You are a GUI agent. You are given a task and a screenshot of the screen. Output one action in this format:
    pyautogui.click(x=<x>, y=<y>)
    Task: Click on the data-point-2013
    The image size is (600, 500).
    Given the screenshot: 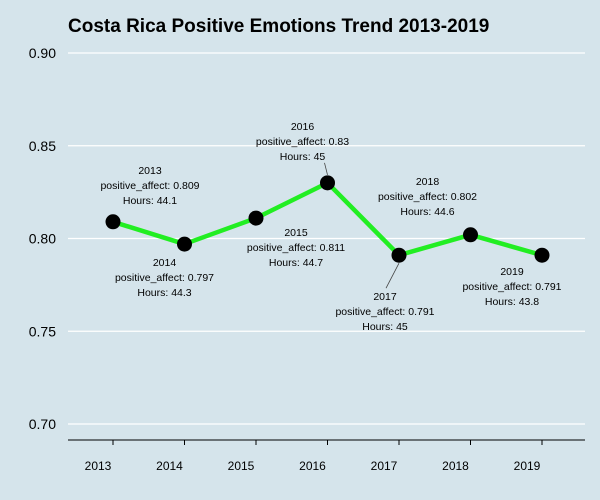 What is the action you would take?
    pyautogui.click(x=113, y=222)
    